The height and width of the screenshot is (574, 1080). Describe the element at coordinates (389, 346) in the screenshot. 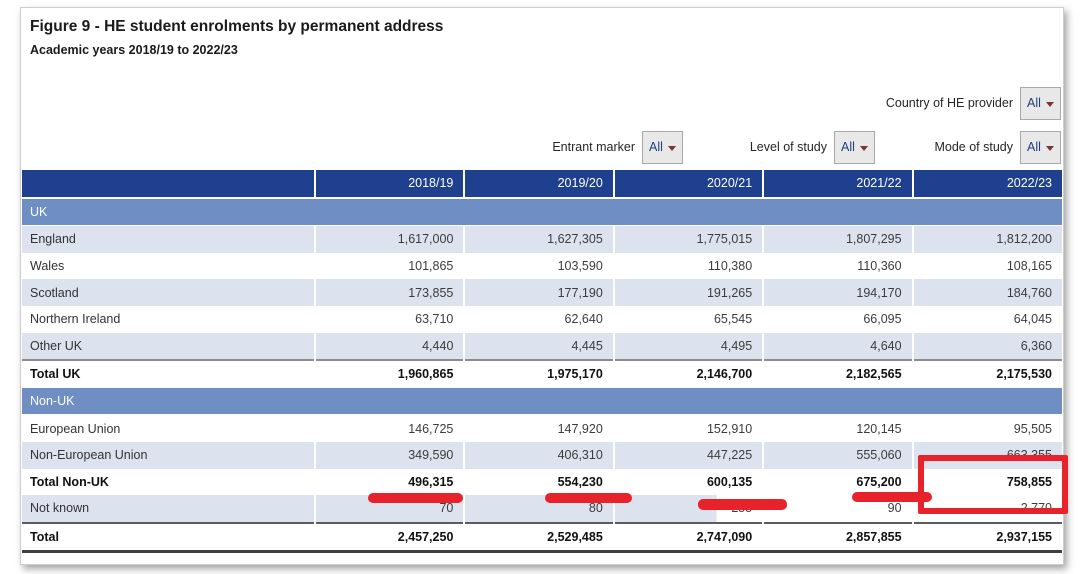

I see `value-cell: 4,440` at that location.